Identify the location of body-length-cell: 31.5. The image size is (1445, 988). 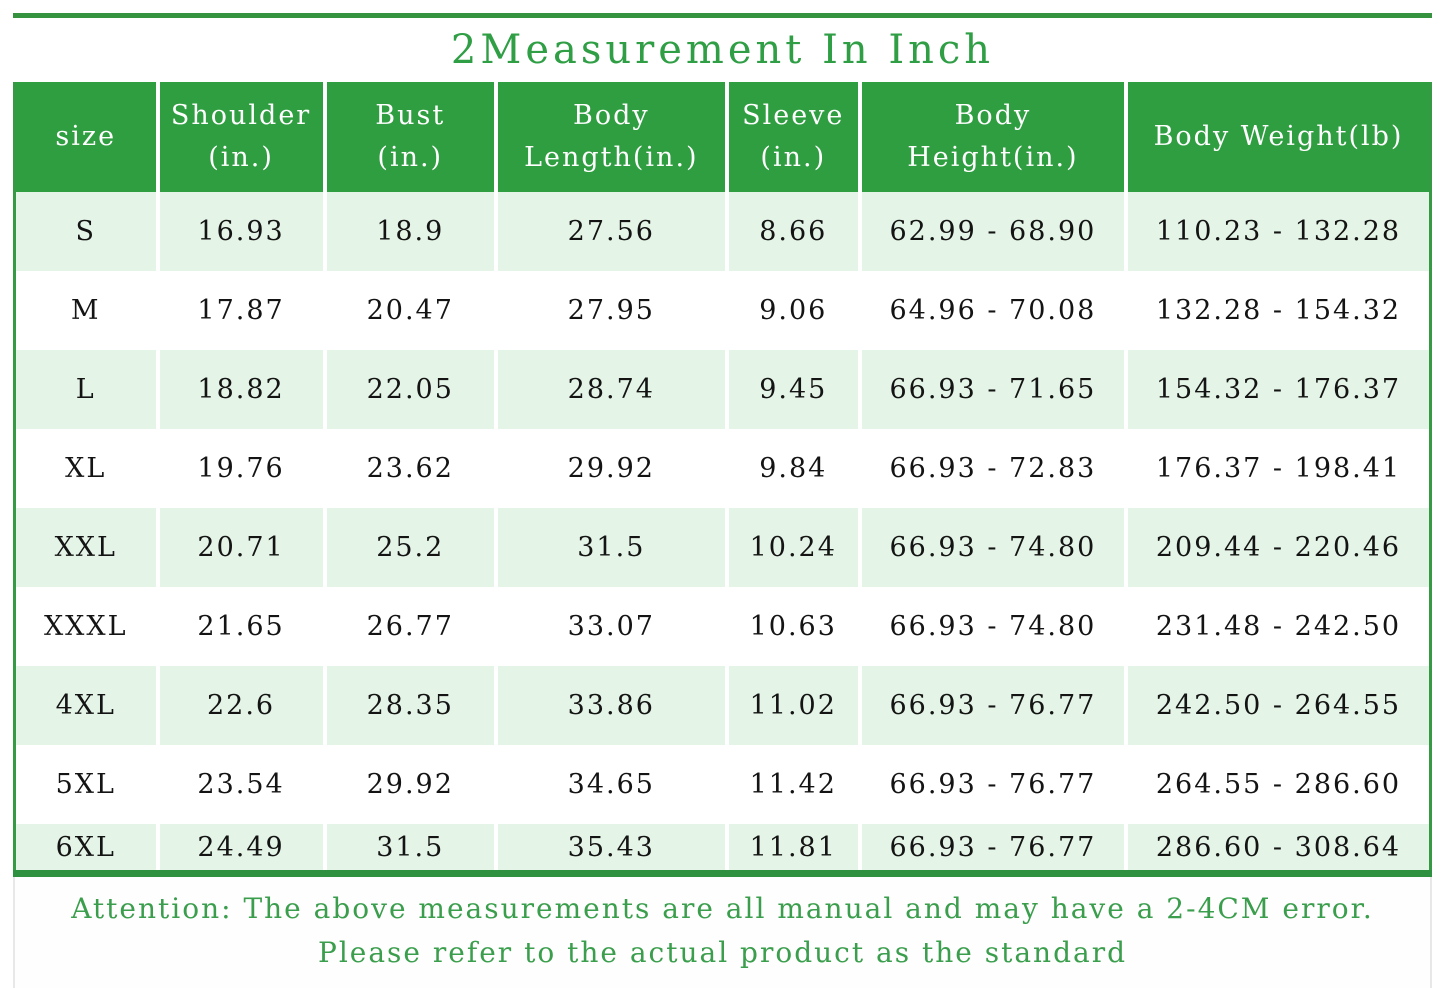
(612, 547).